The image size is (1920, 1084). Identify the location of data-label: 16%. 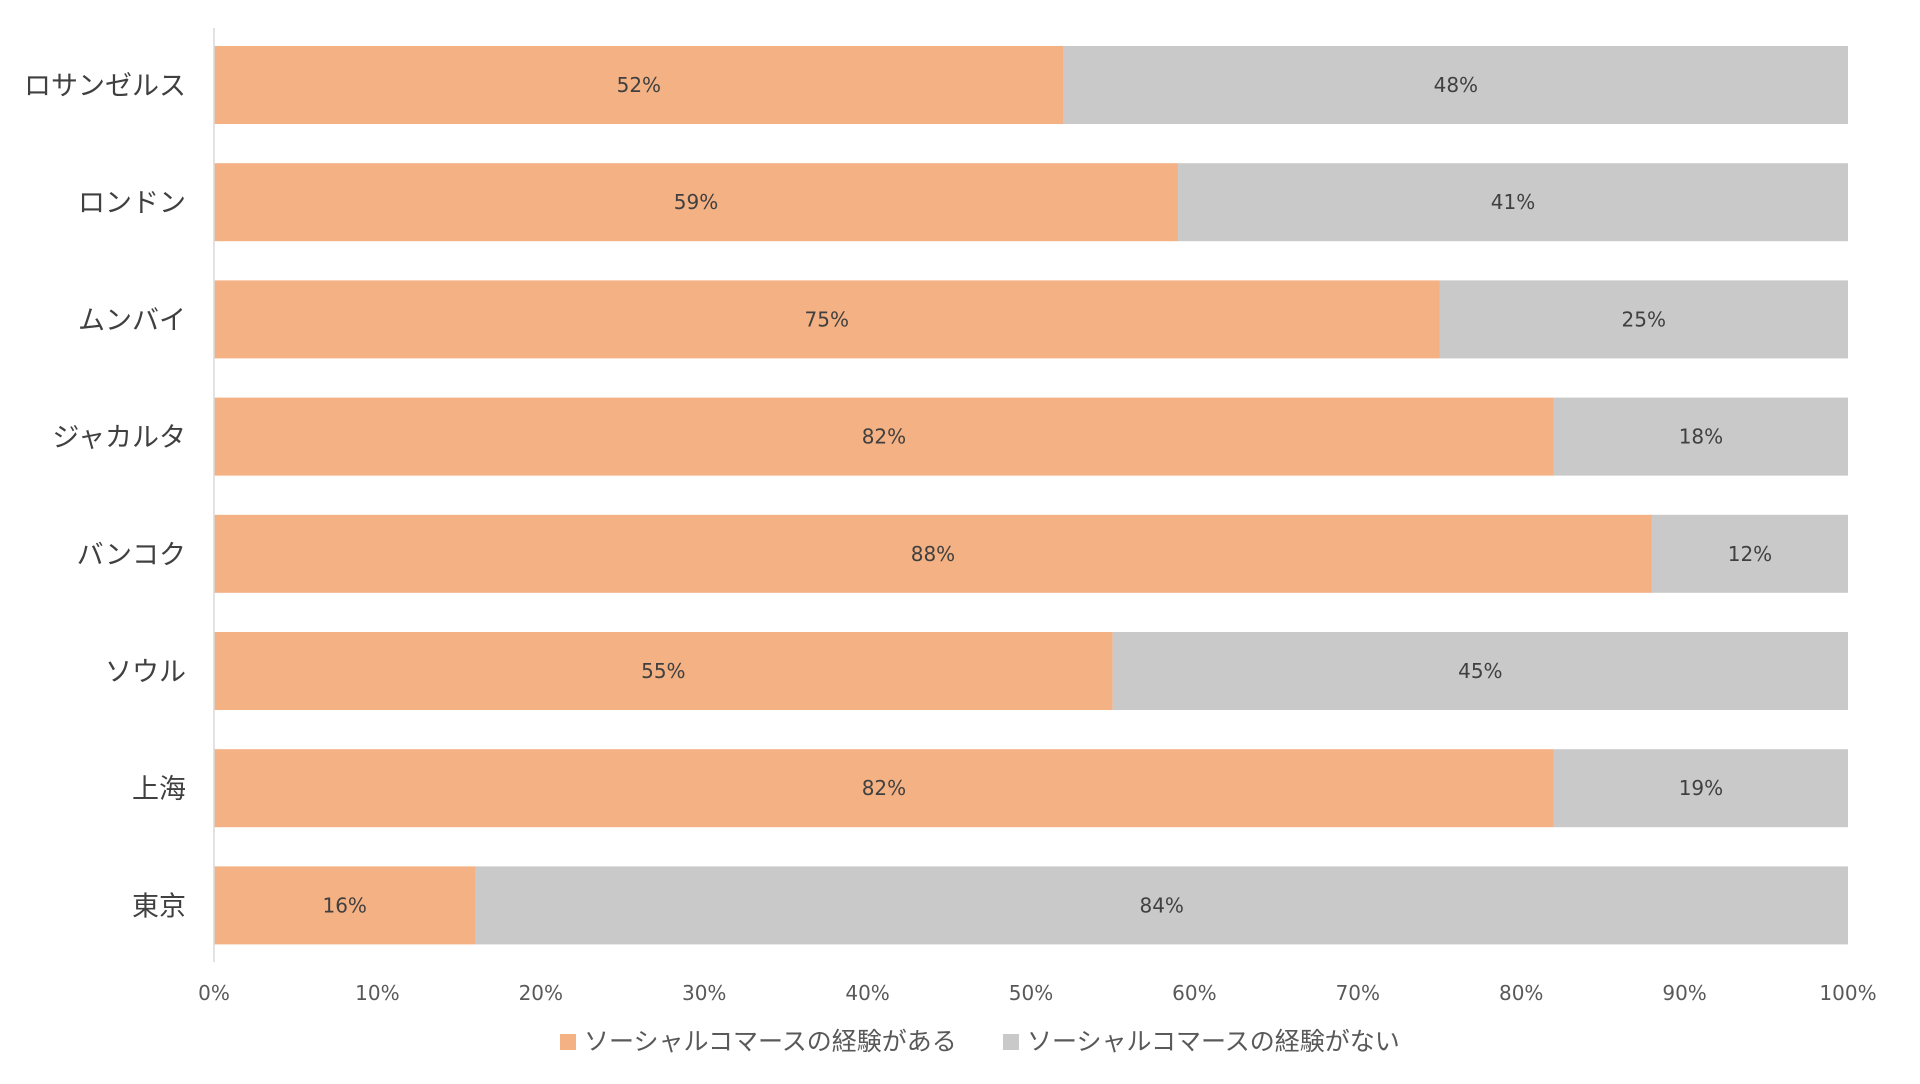
(344, 905).